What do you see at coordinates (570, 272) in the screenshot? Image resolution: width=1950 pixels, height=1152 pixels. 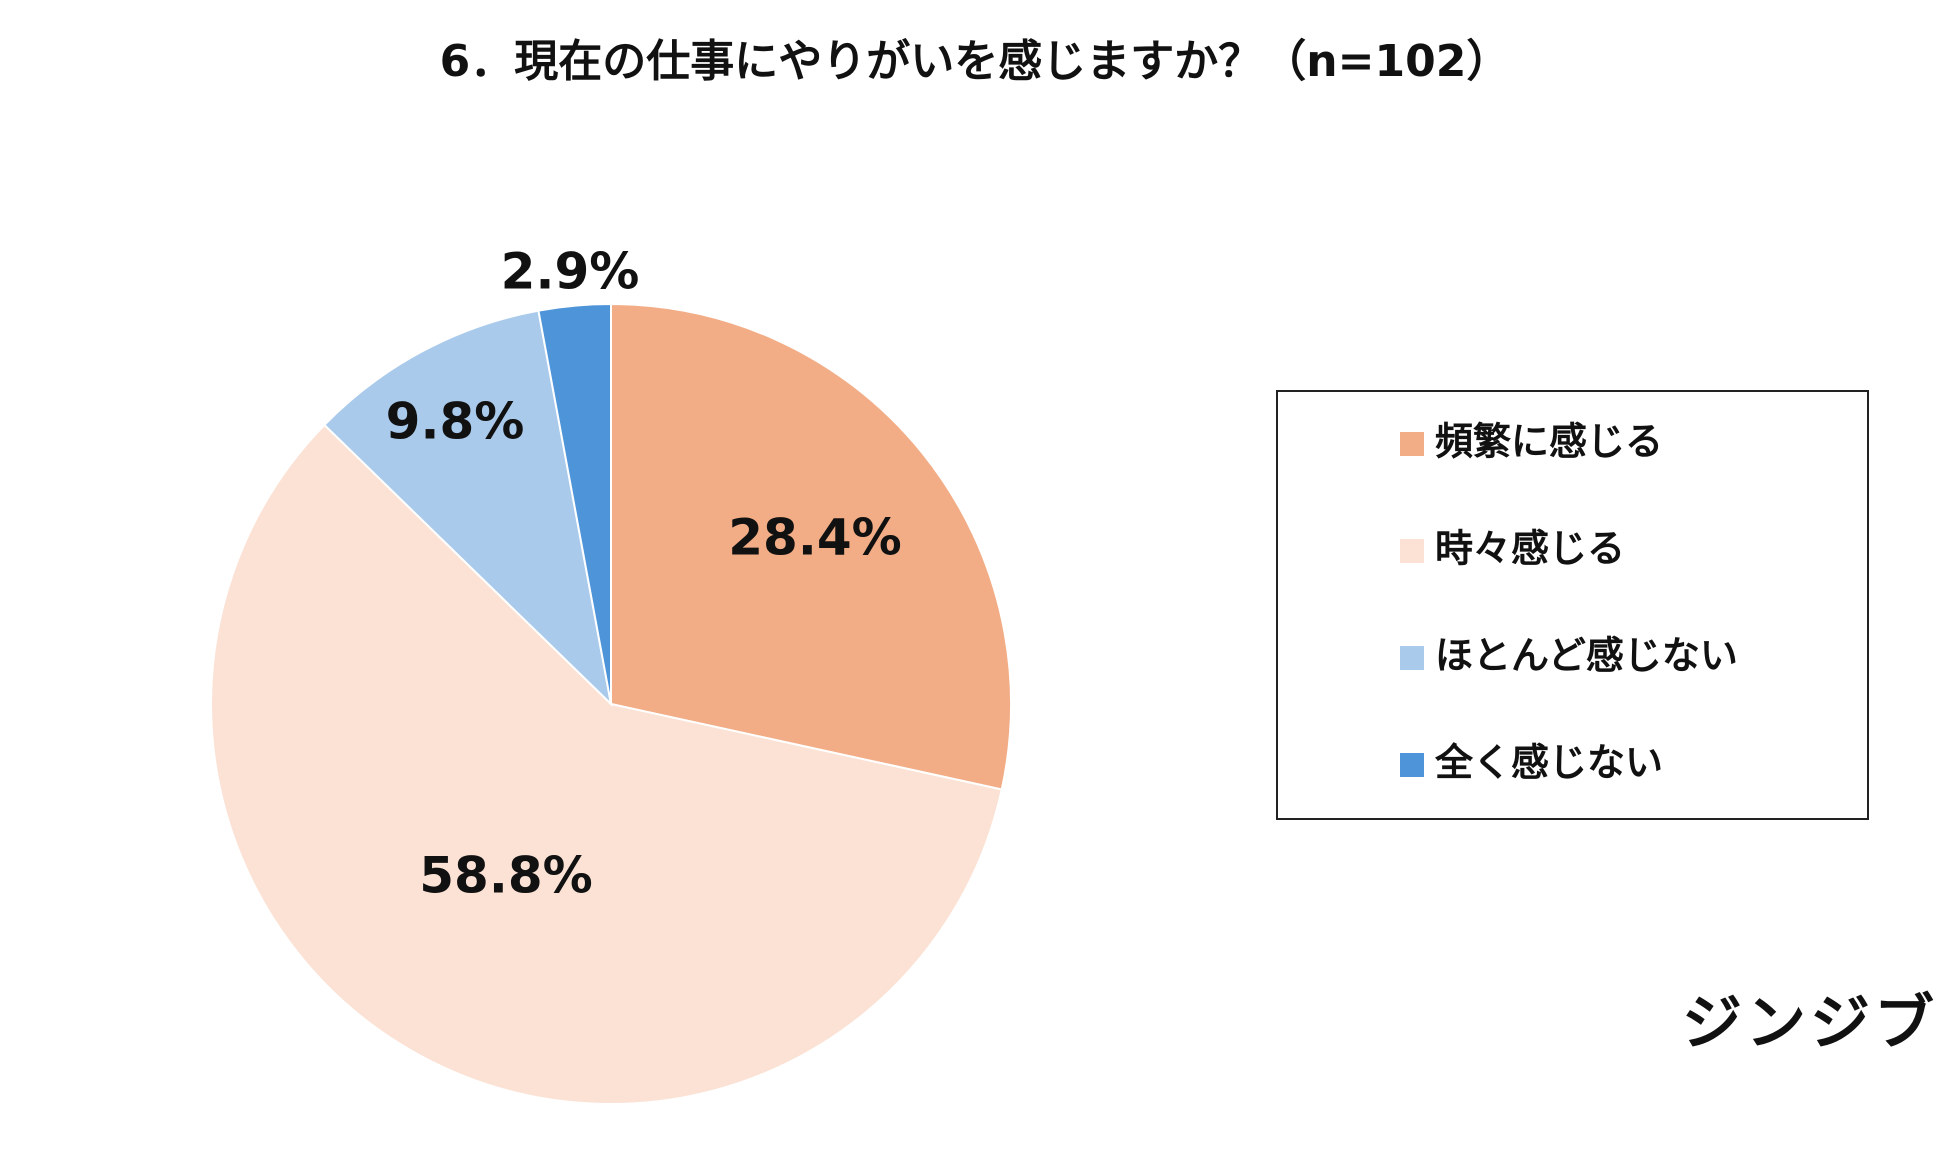 I see `data-label: 2.9%` at bounding box center [570, 272].